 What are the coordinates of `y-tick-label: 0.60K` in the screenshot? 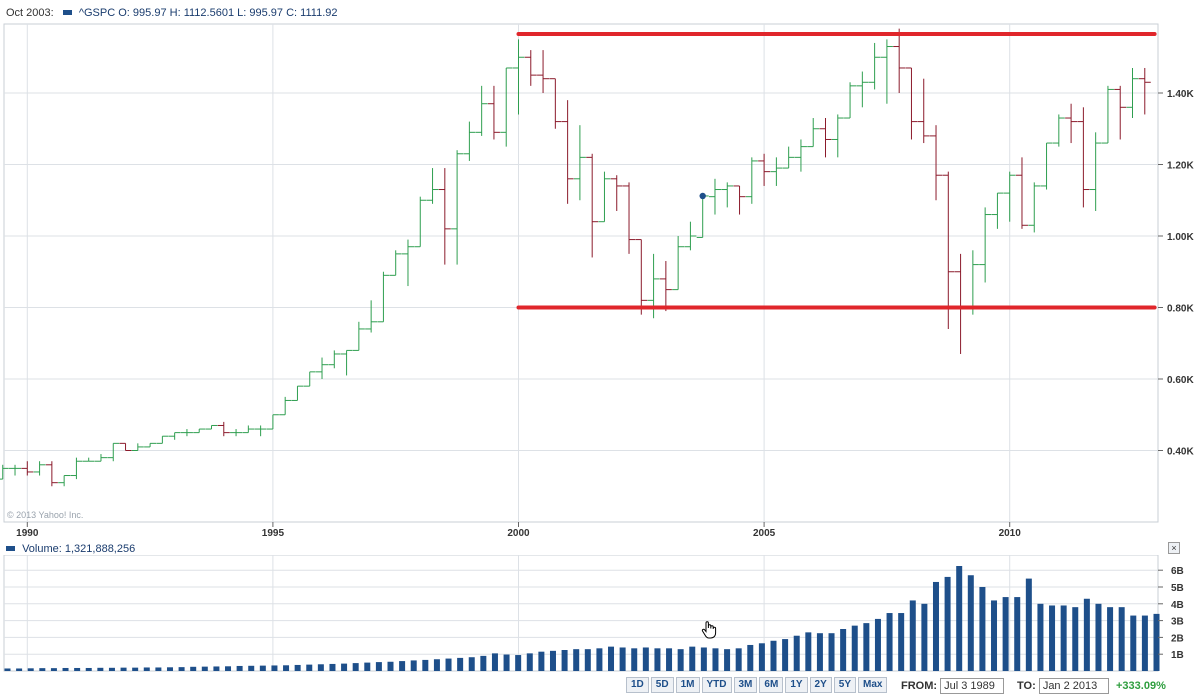 It's located at (1180, 380).